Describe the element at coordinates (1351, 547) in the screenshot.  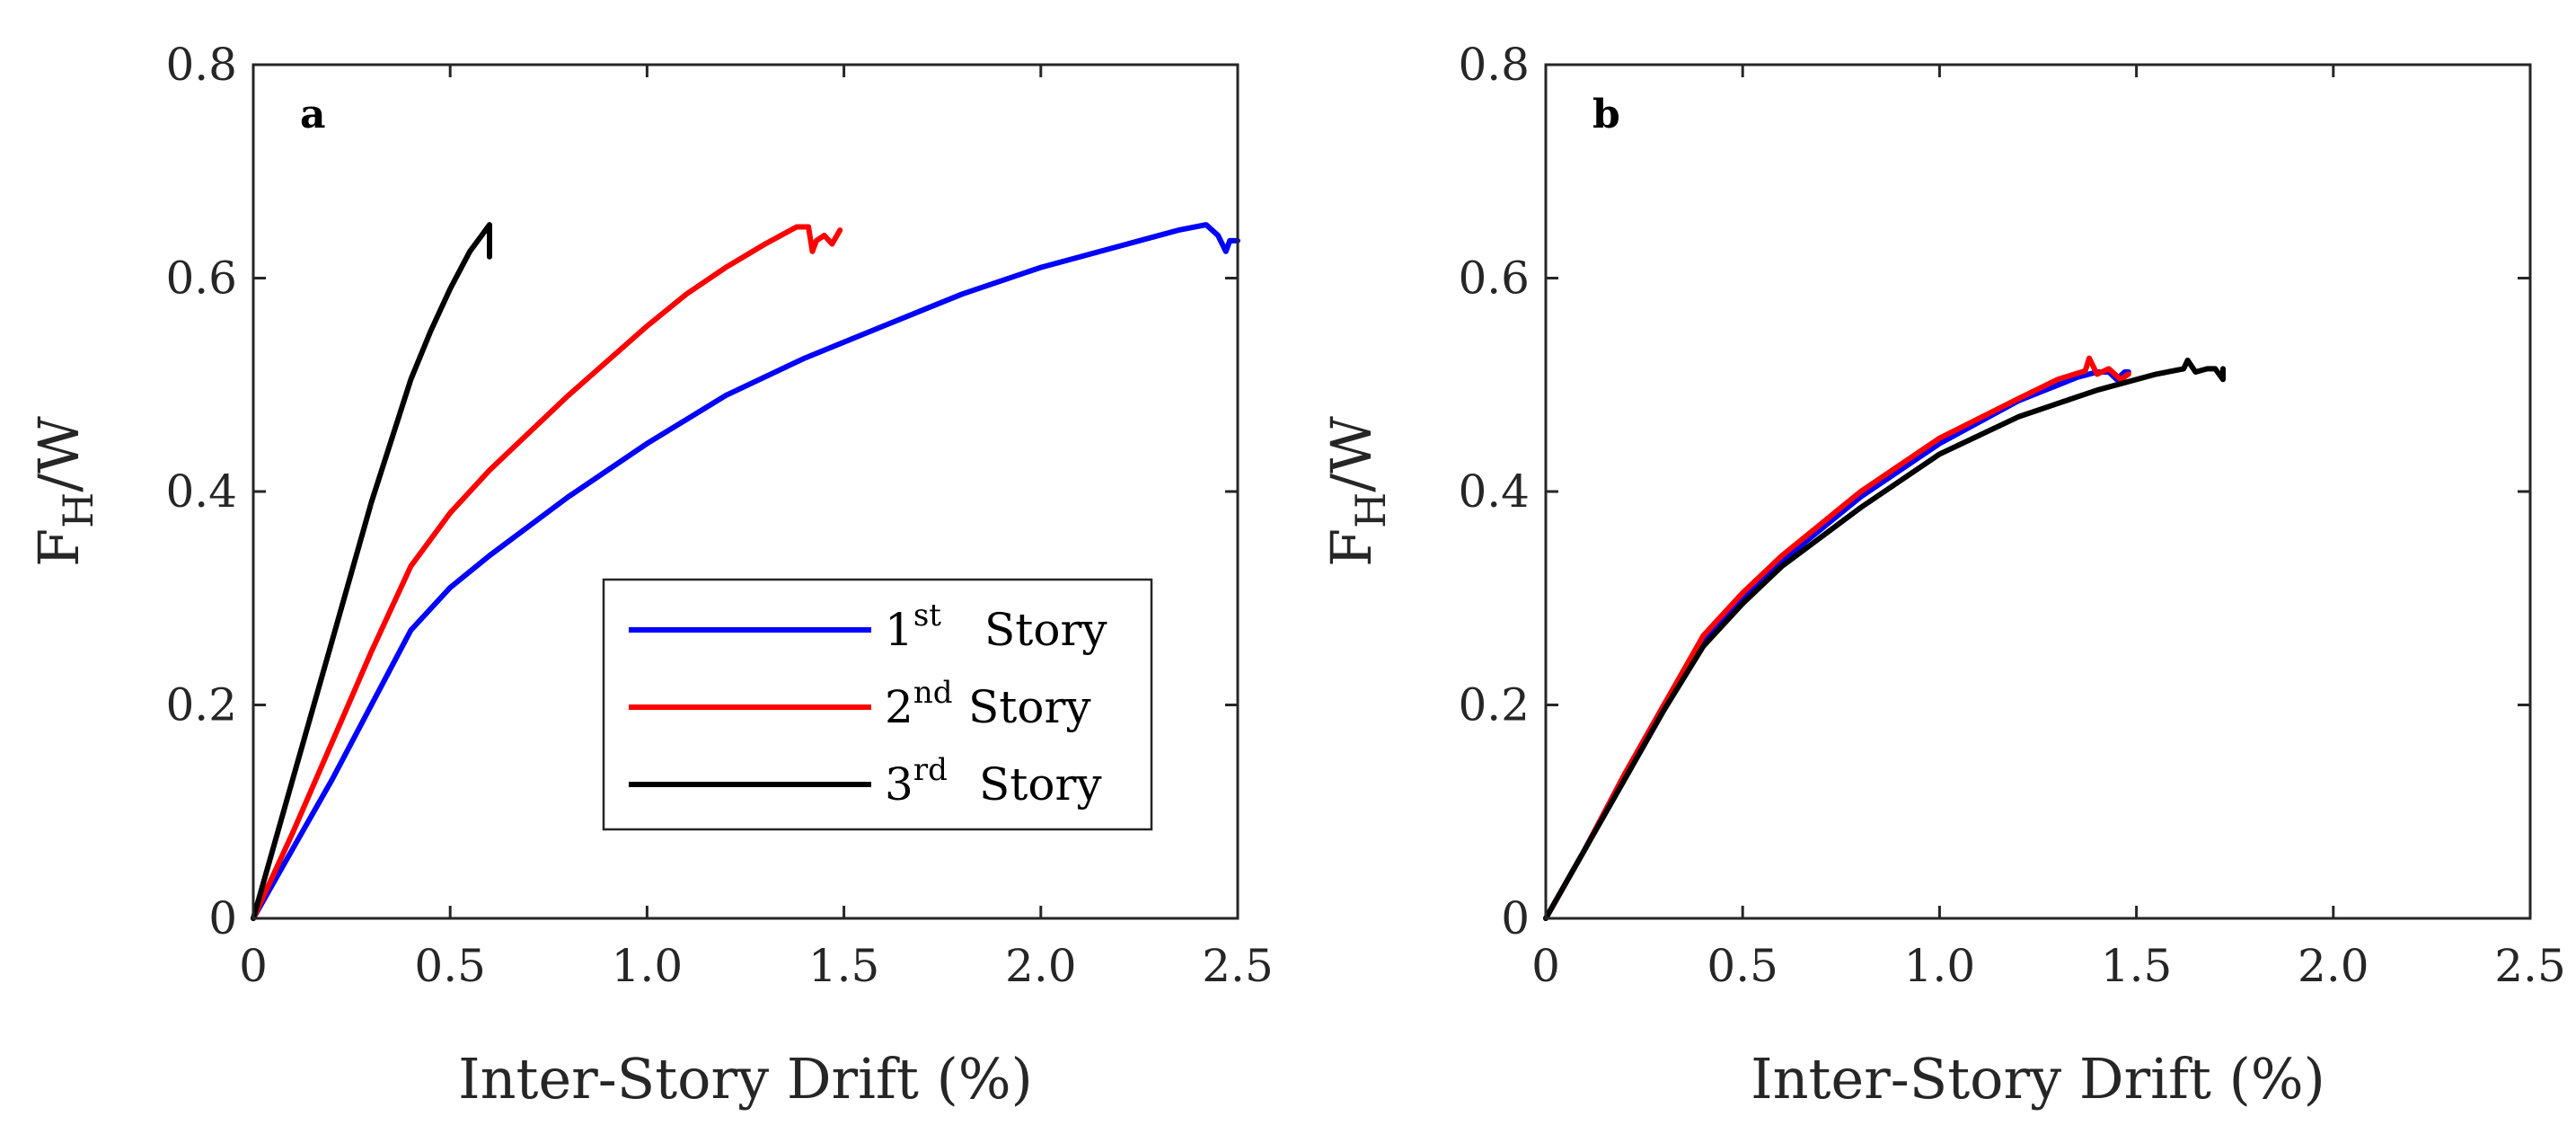
I see `panel-b-y-axis-title-base: F` at that location.